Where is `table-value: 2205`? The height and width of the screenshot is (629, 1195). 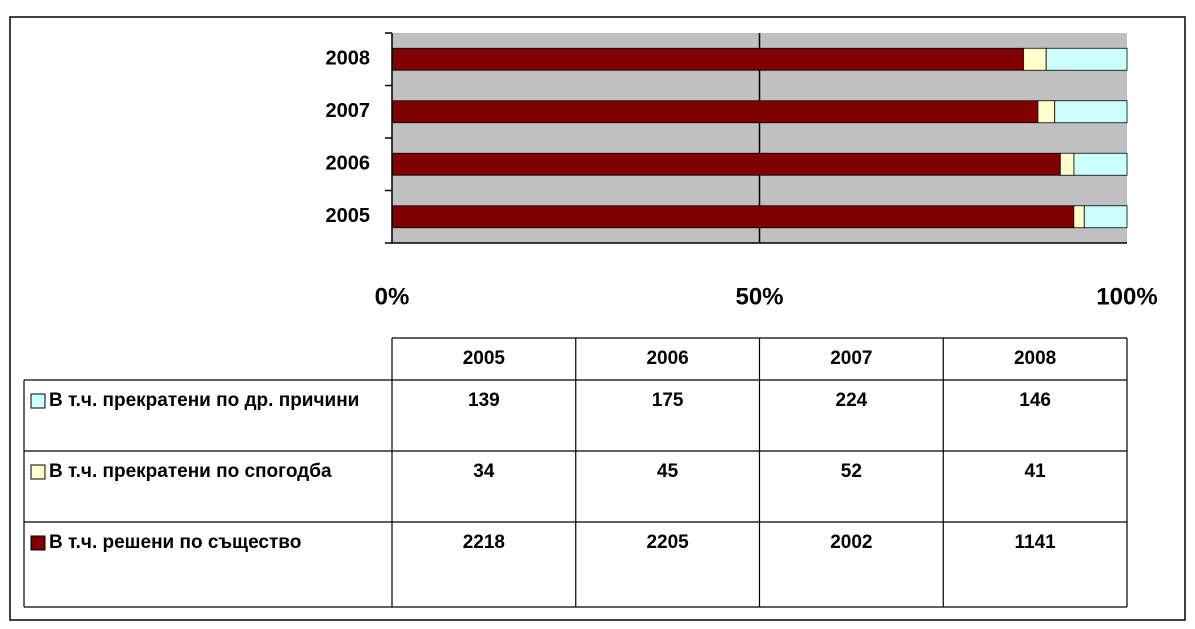 table-value: 2205 is located at coordinates (667, 542).